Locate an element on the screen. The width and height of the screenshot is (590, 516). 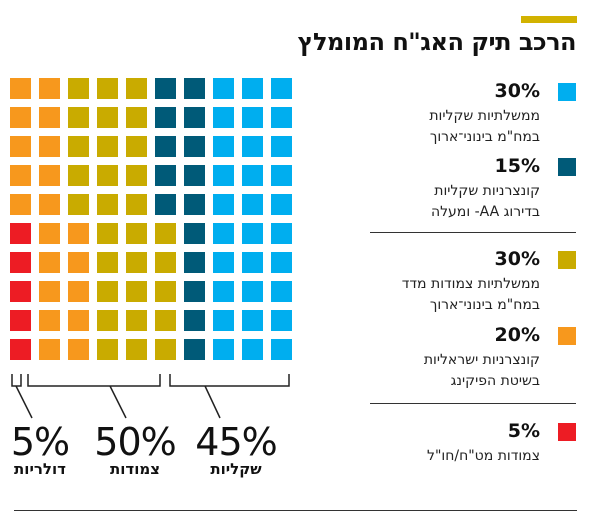
legend-label: ממשלתיות שקליות is located at coordinates (484, 116).